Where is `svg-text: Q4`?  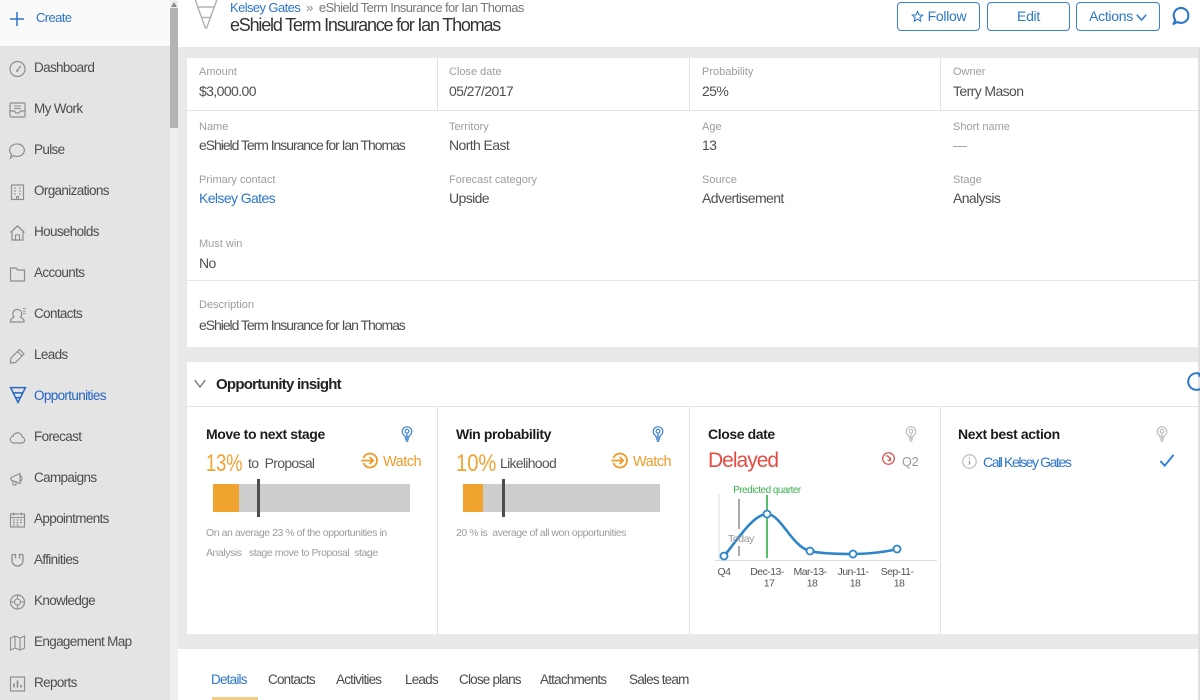
svg-text: Q4 is located at coordinates (725, 572).